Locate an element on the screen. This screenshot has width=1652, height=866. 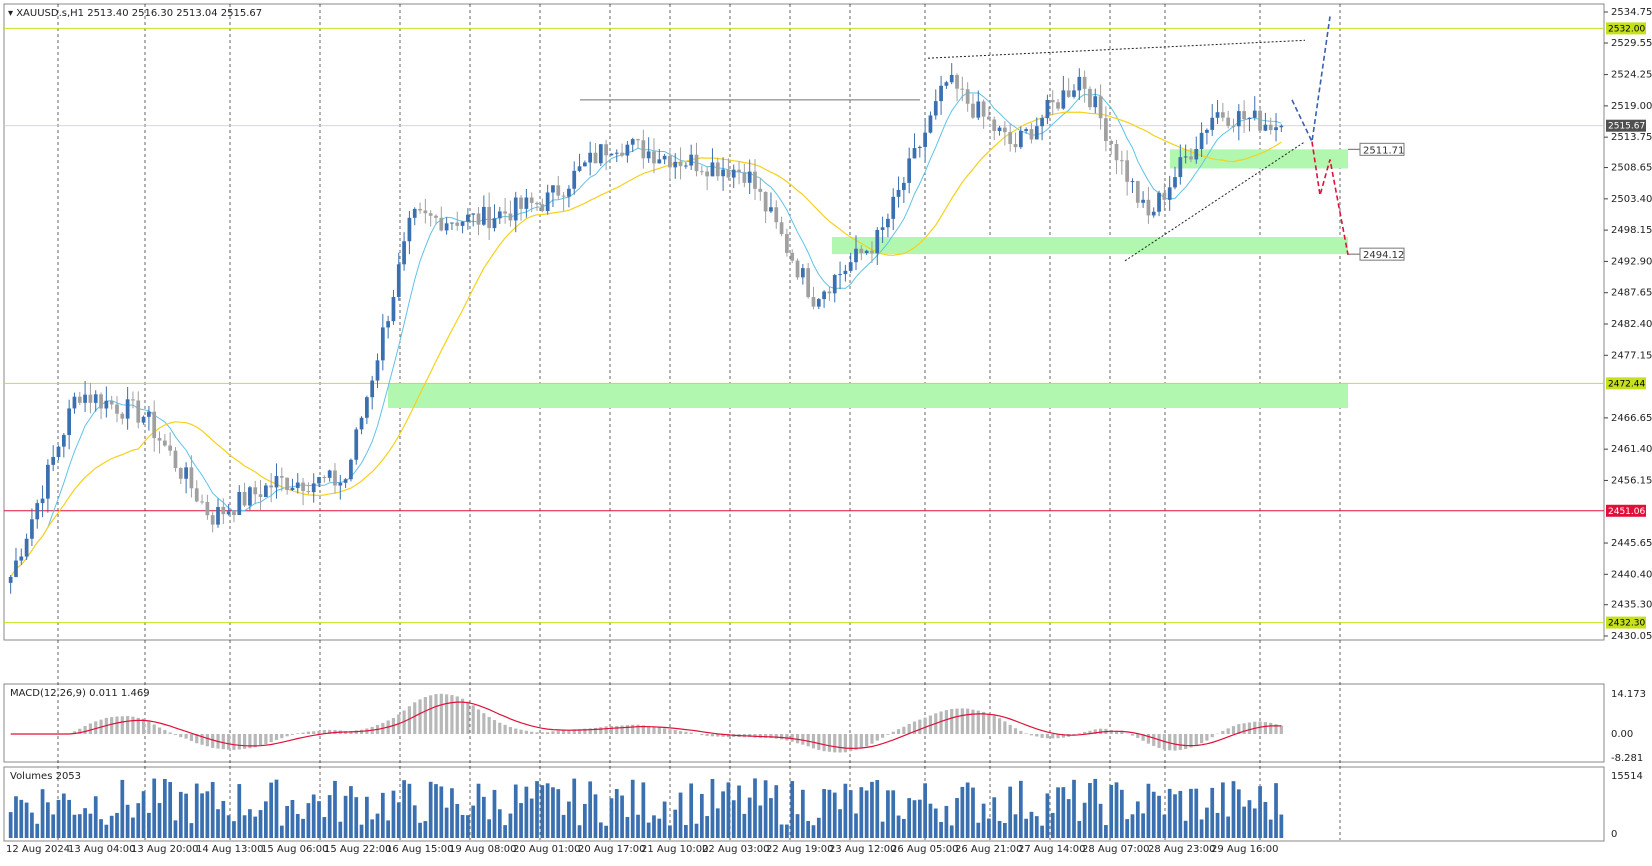
time-tick-label: 27 Aug 14:00 is located at coordinates (1051, 849).